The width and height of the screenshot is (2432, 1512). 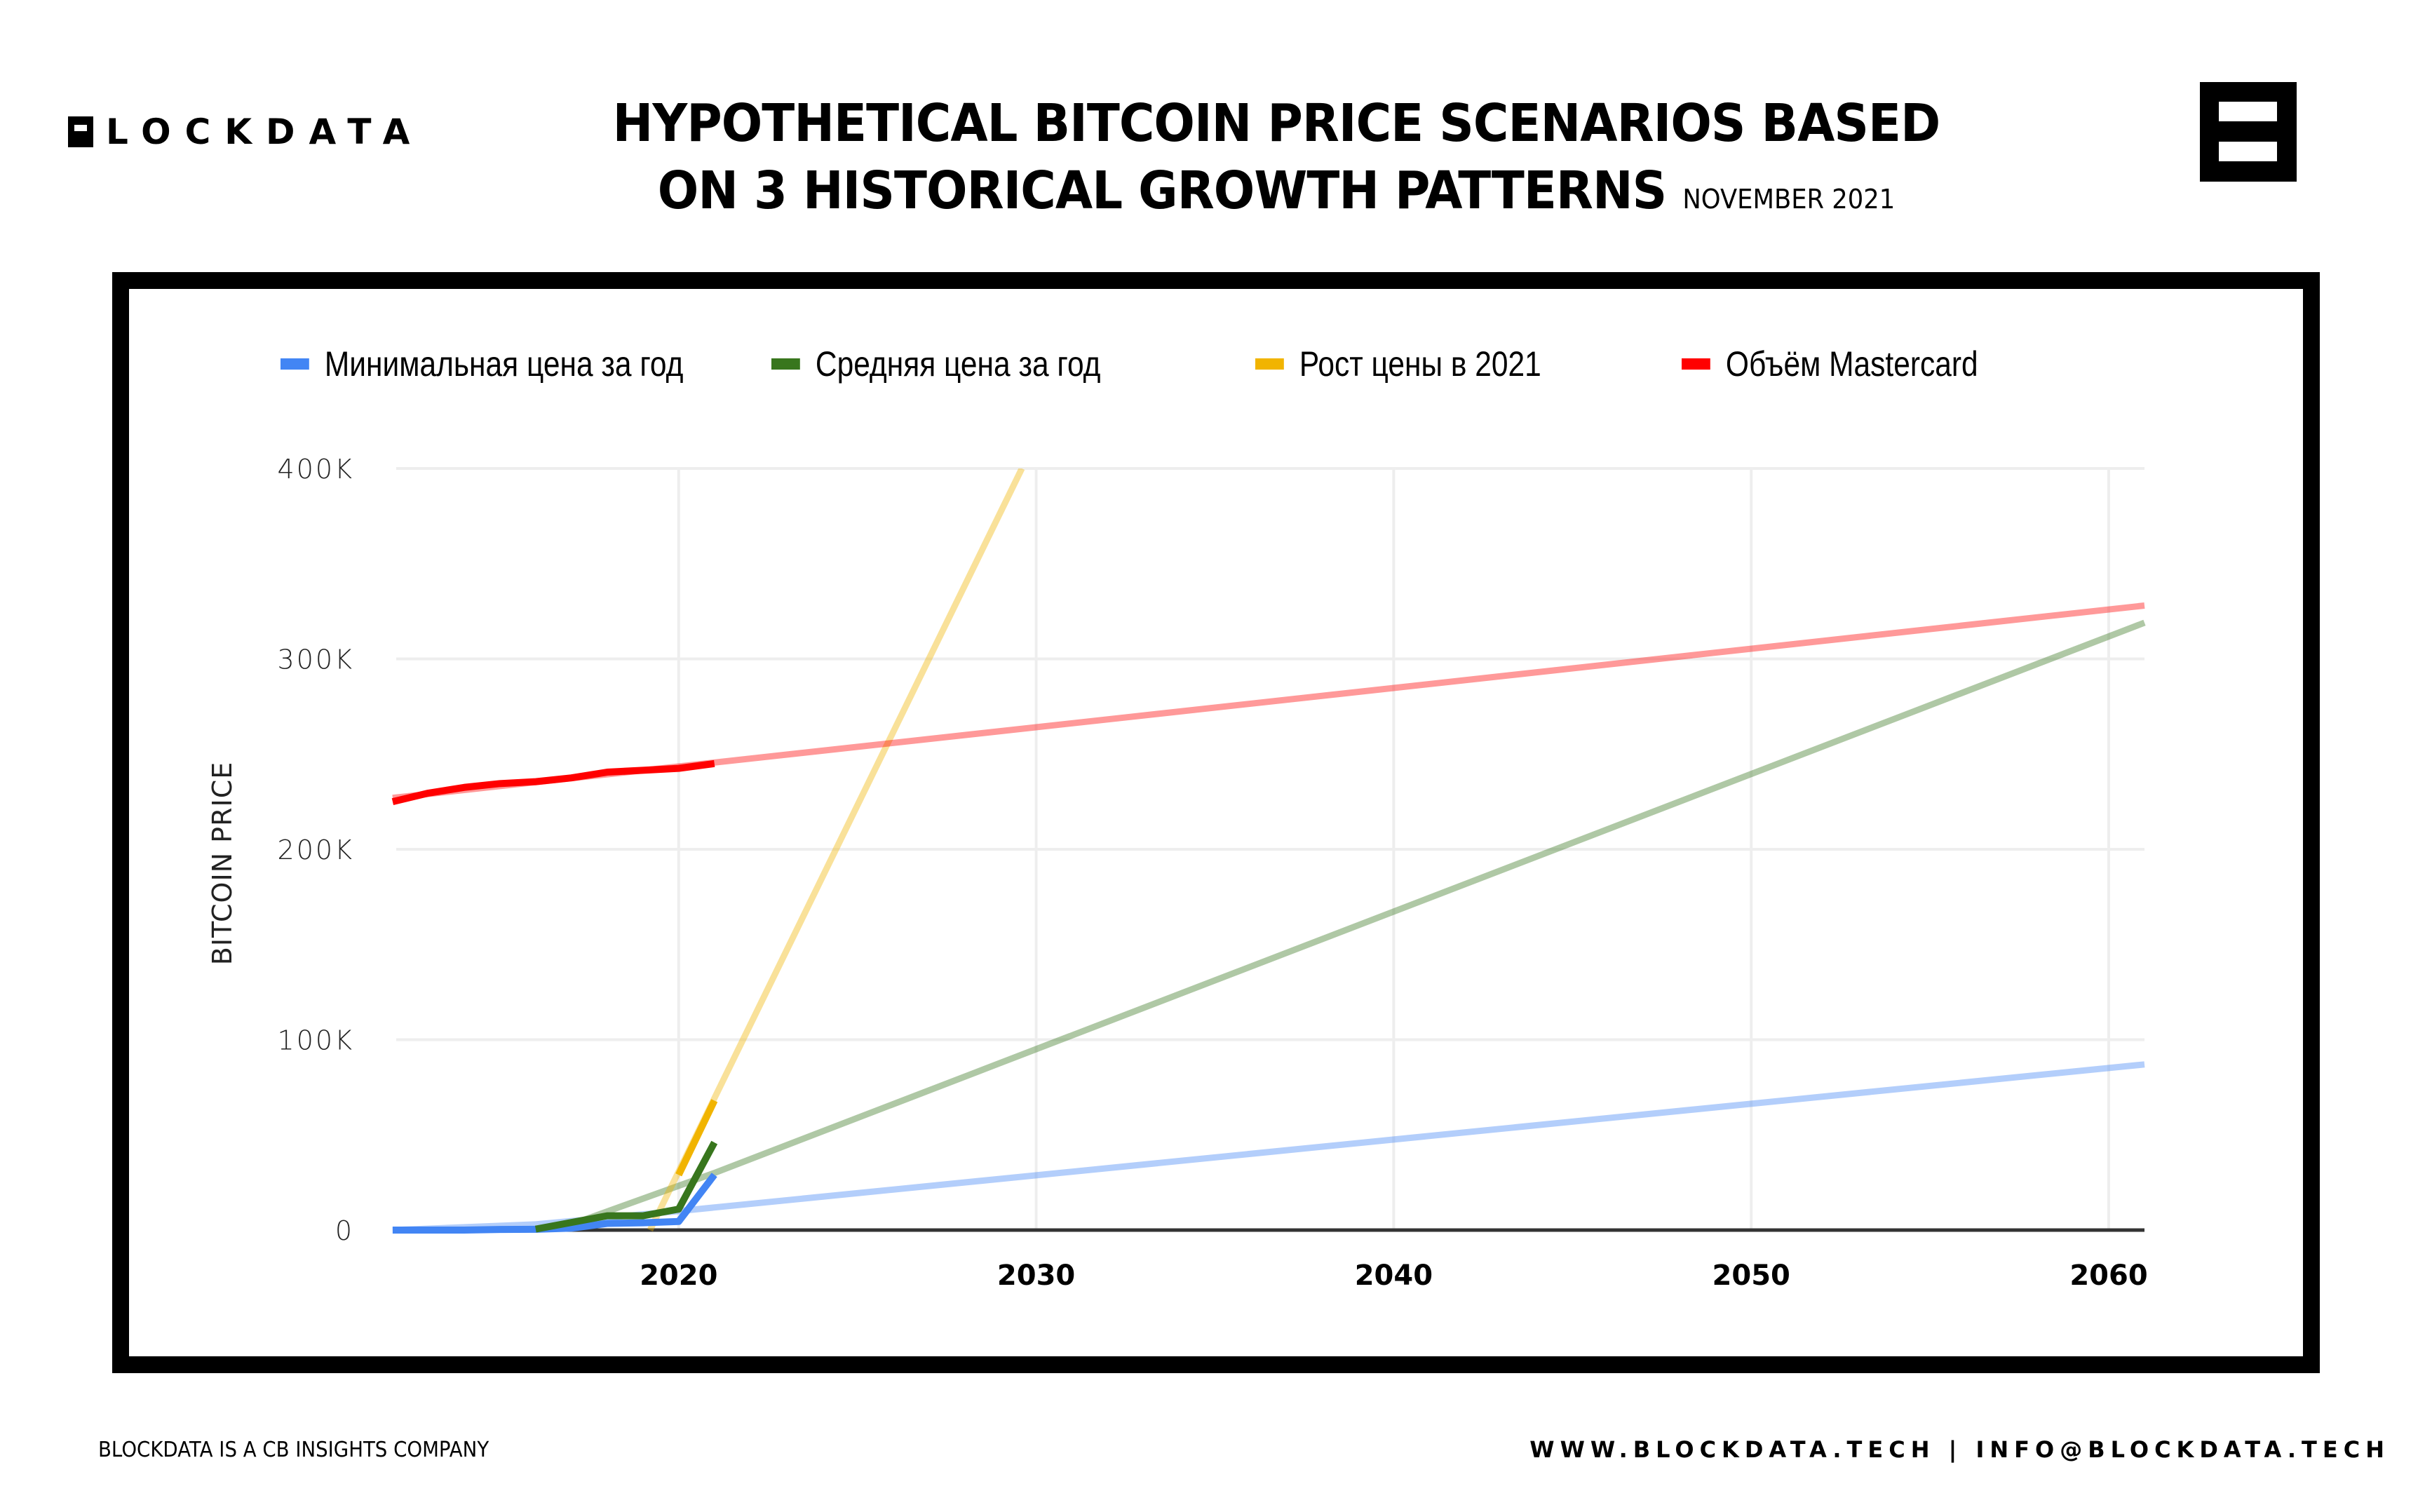 What do you see at coordinates (958, 364) in the screenshot?
I see `legend-label: Средняя цена за год` at bounding box center [958, 364].